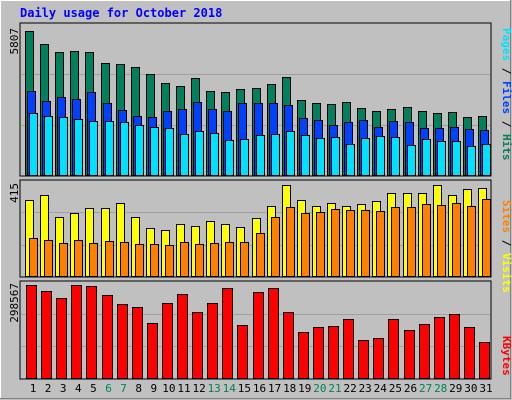 Image resolution: width=512 pixels, height=400 pixels. Describe the element at coordinates (108, 388) in the screenshot. I see `x-tick-label-day-6: 6` at that location.